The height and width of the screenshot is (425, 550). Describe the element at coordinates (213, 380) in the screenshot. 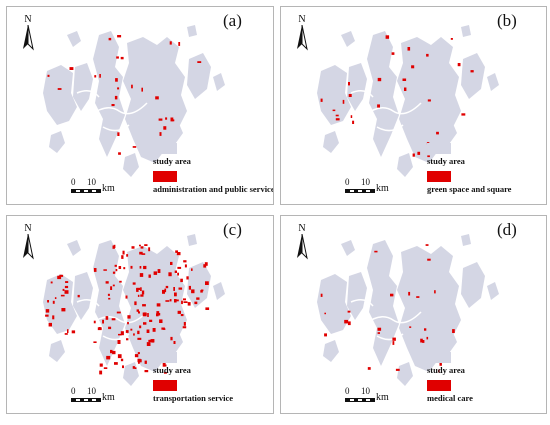

I see `legend: study area transportation service` at that location.